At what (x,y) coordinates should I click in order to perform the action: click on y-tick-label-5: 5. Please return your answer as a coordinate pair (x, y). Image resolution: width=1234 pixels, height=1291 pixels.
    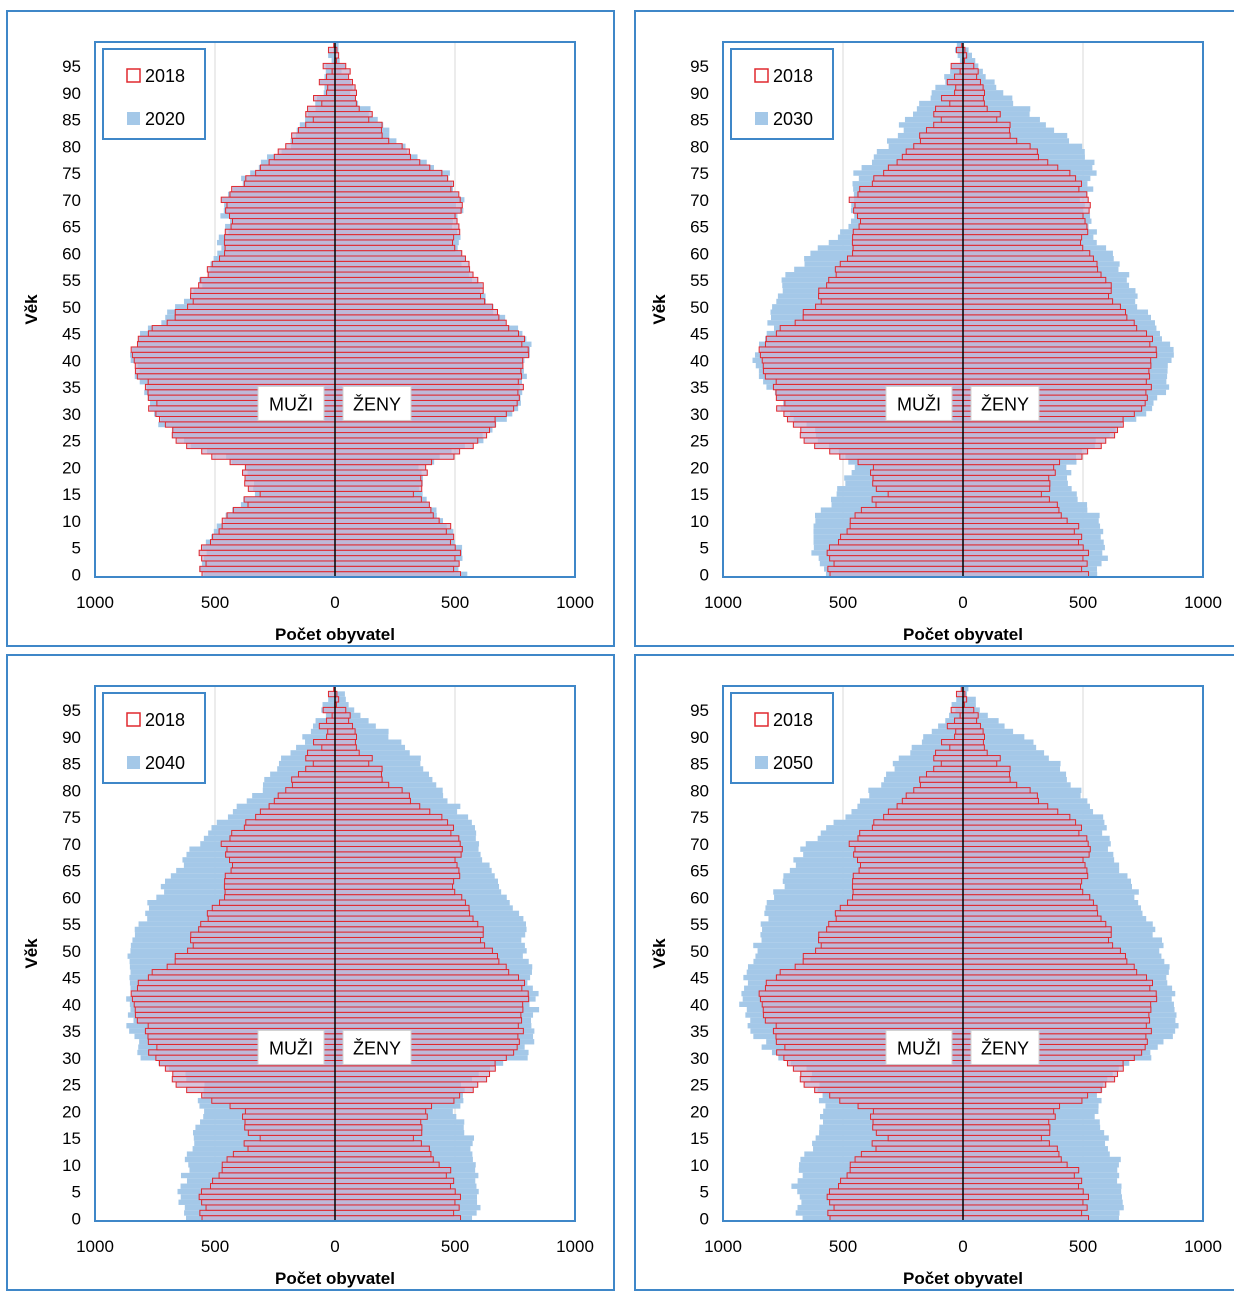
    Looking at the image, I should click on (76, 1192).